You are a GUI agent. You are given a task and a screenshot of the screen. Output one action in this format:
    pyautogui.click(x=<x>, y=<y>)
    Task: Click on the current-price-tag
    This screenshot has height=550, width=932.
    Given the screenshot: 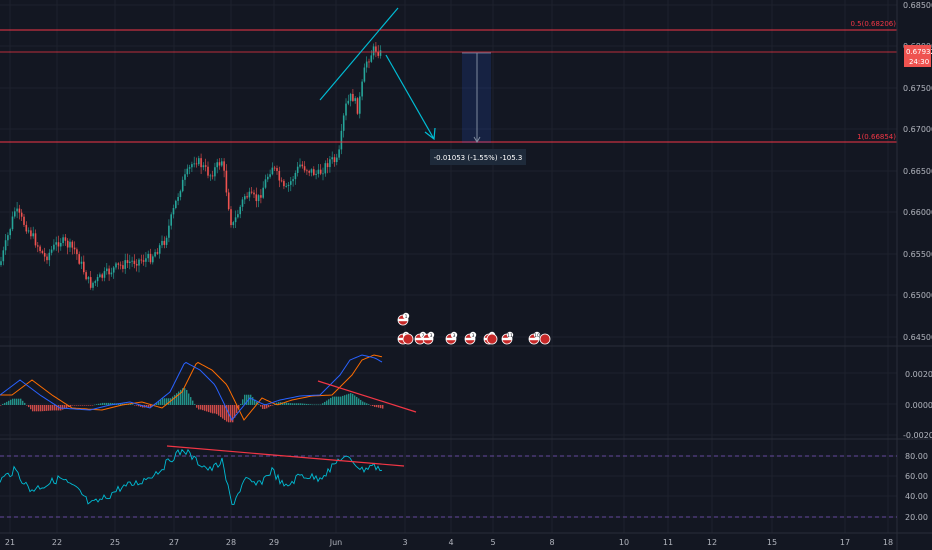 What is the action you would take?
    pyautogui.click(x=917, y=56)
    